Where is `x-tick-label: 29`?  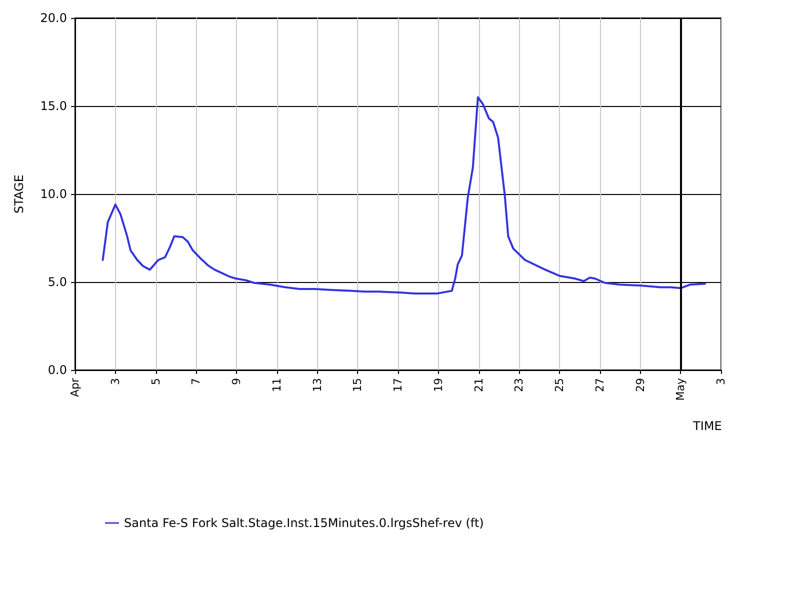 x-tick-label: 29 is located at coordinates (640, 385).